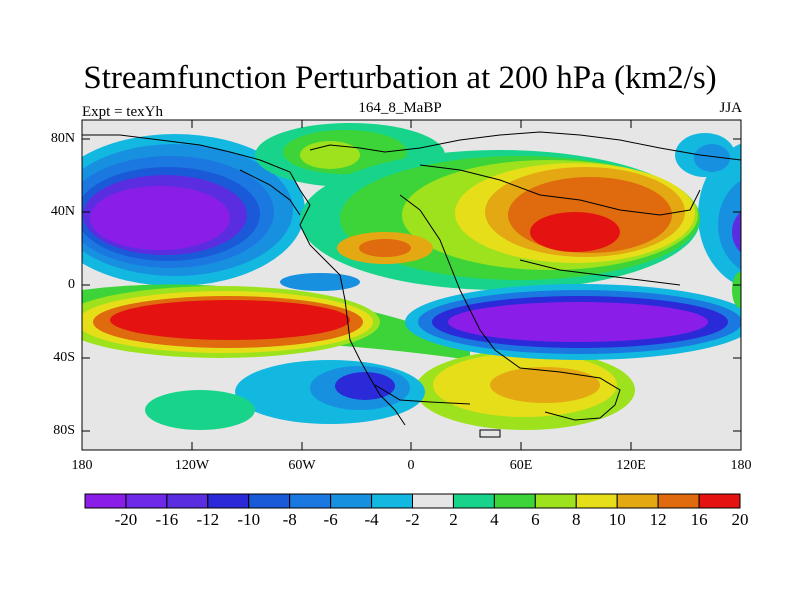 The height and width of the screenshot is (600, 800). What do you see at coordinates (617, 519) in the screenshot?
I see `colorbar-label: 10` at bounding box center [617, 519].